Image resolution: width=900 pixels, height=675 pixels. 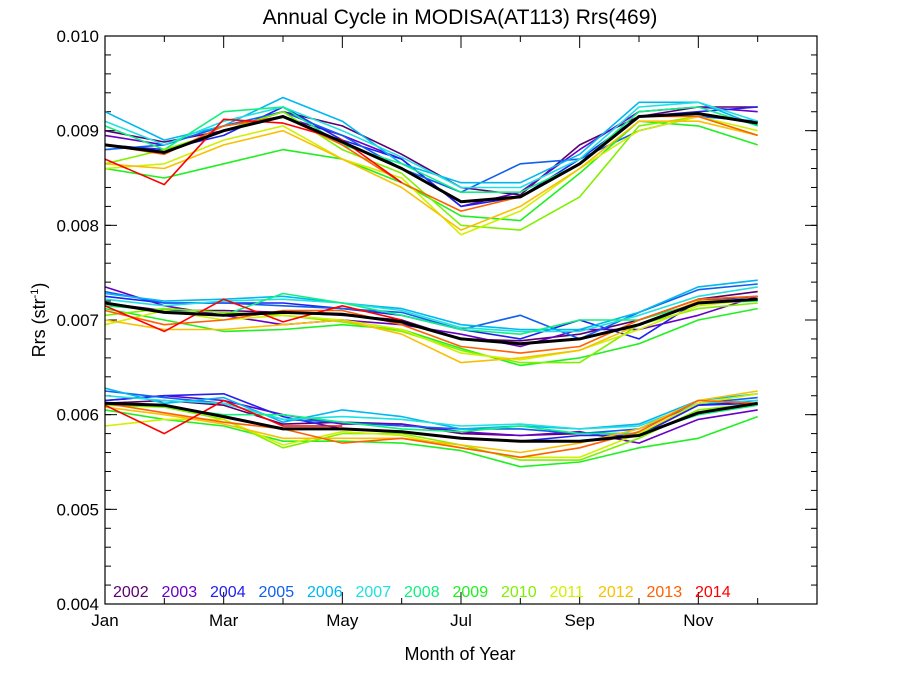 I want to click on legend-label-2004: 2004, so click(x=228, y=592).